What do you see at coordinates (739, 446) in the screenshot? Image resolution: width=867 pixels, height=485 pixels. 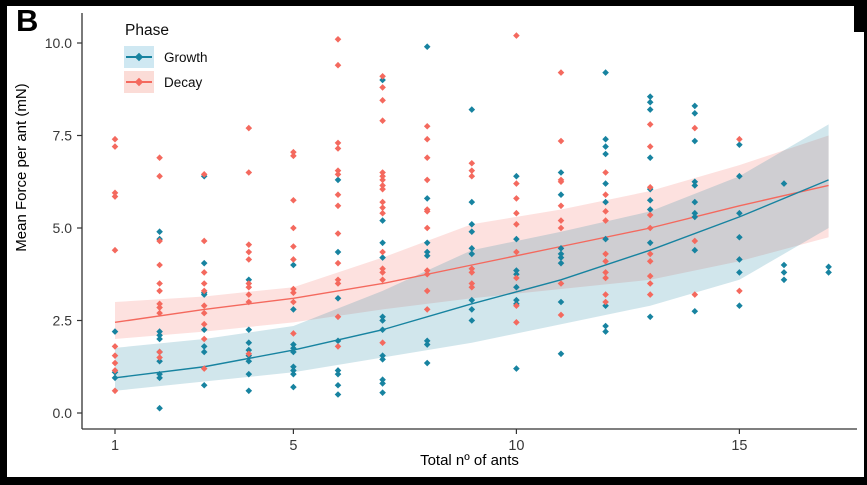 I see `x-tick-label: 15` at bounding box center [739, 446].